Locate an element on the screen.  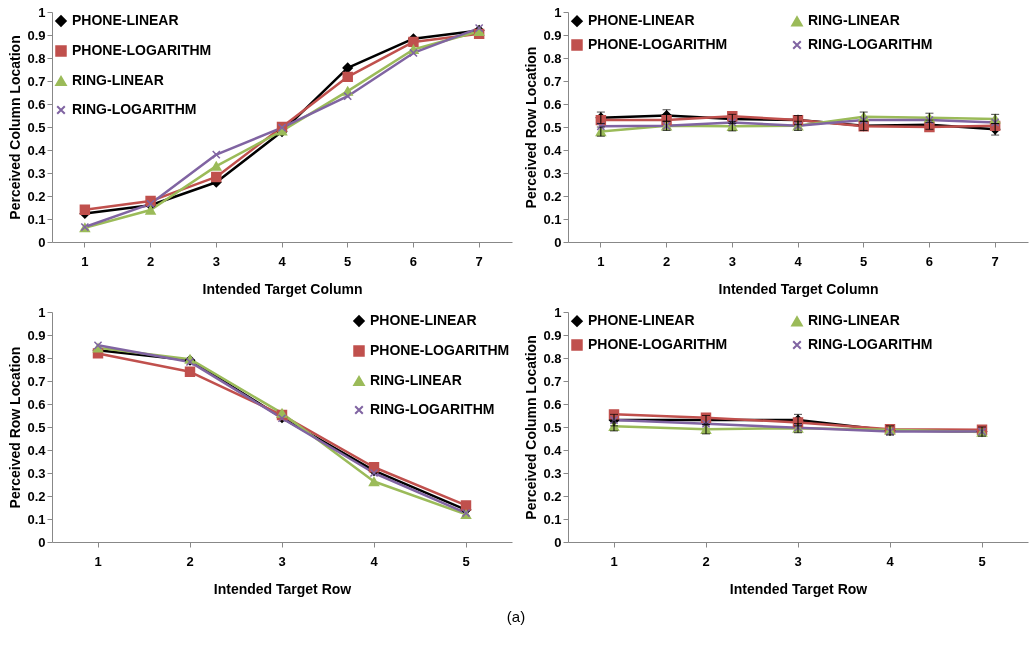
text: (a) is located at coordinates (516, 616).